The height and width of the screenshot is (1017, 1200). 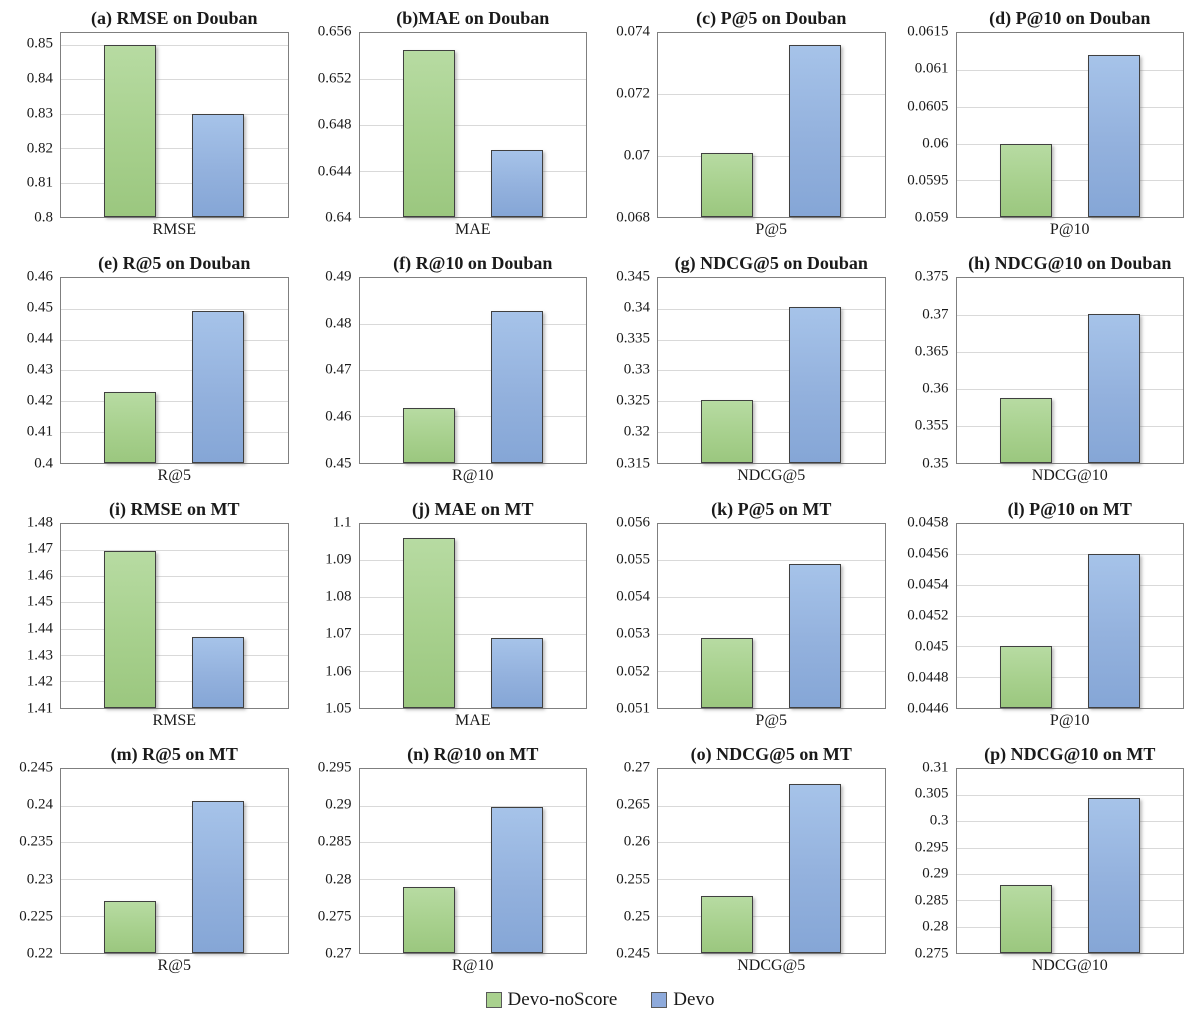 I want to click on chart-title: (e) R@5 on Douban, so click(x=174, y=263).